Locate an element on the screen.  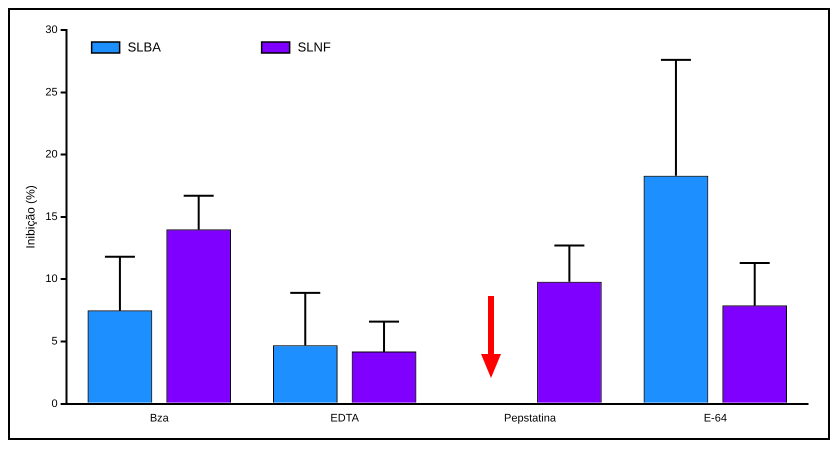
y-tick-label: 20 is located at coordinates (51, 154).